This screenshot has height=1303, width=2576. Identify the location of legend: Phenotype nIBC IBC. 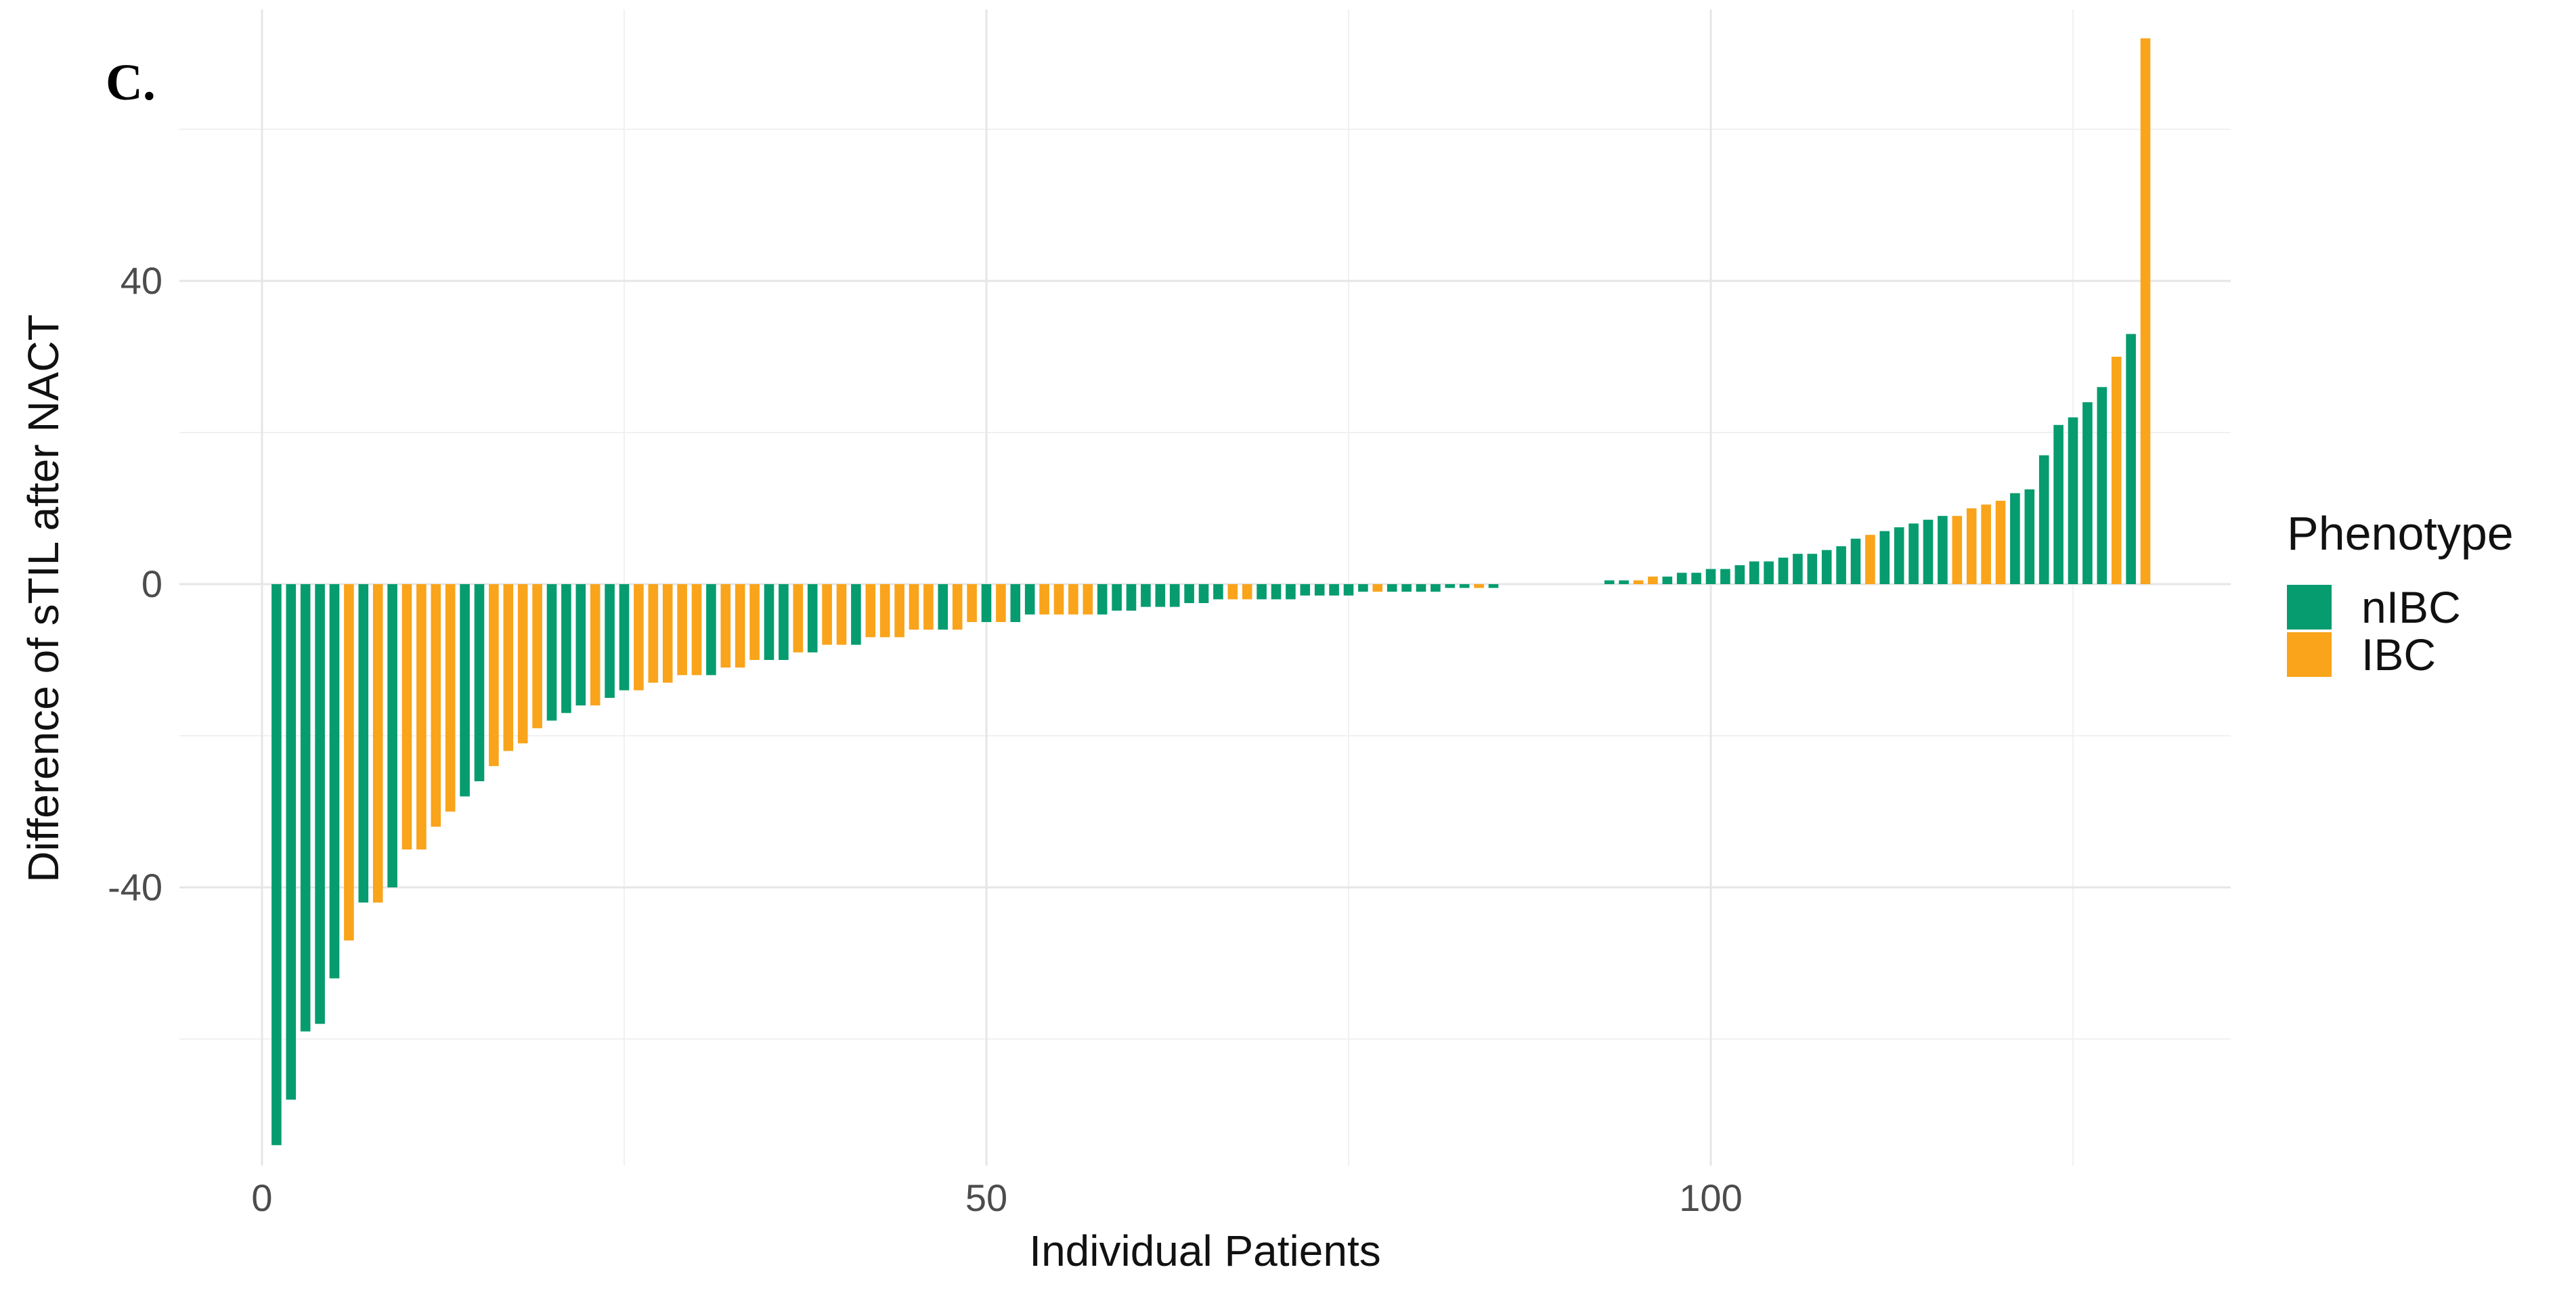
(2400, 592).